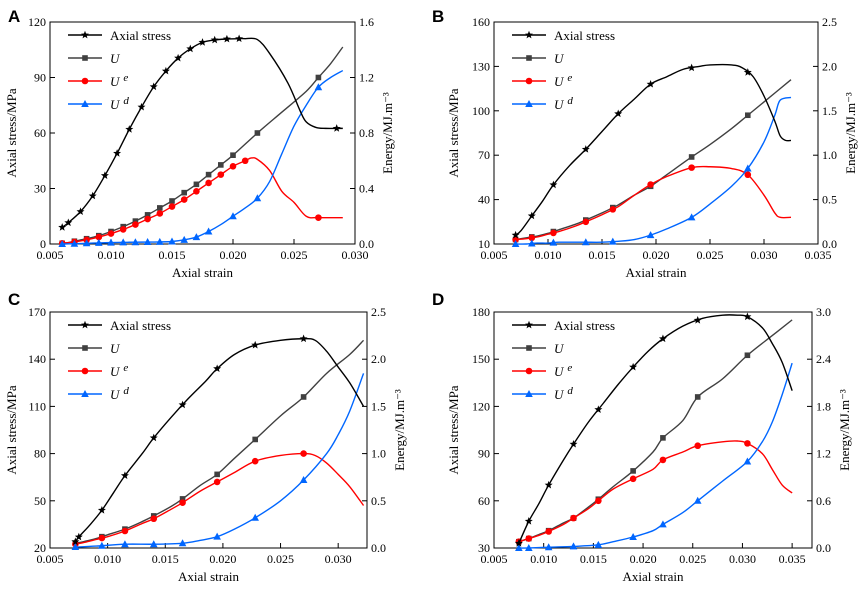  I want to click on x-axis-title: Axial strain, so click(209, 576).